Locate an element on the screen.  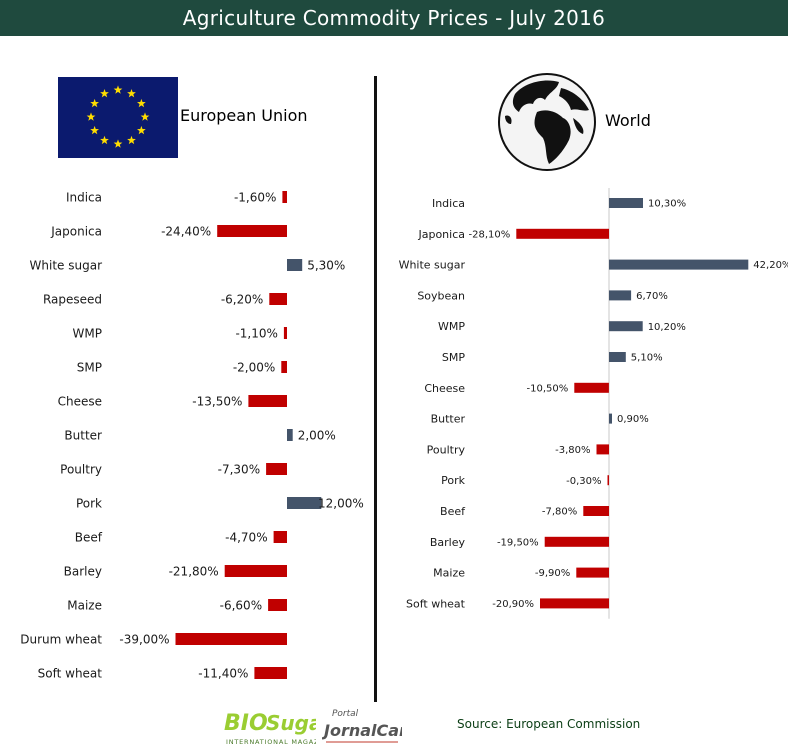
value-label: 5,10% is located at coordinates (647, 358).